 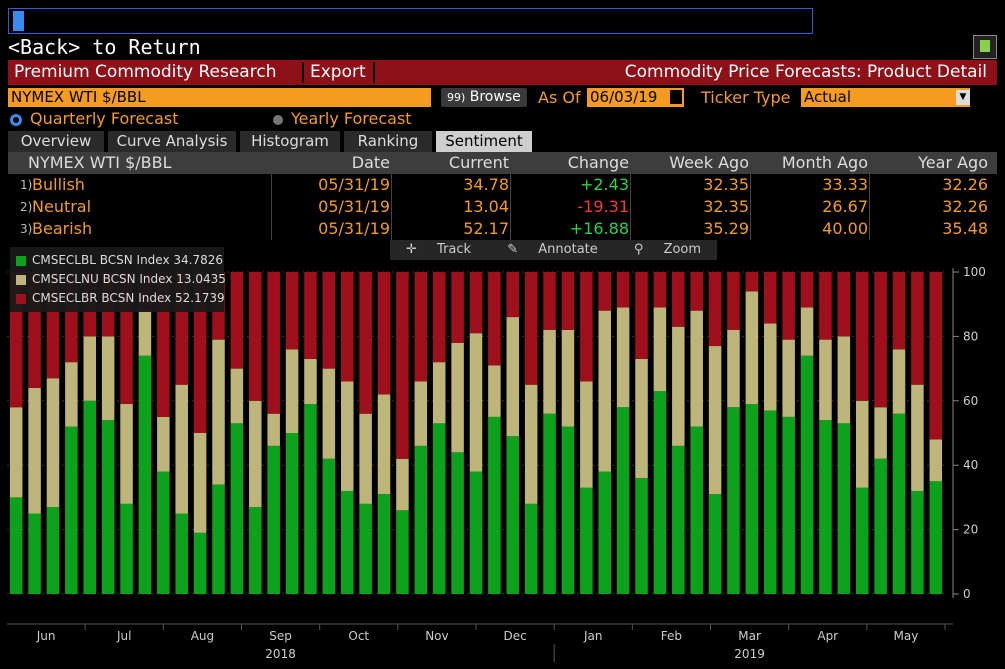 I want to click on calendar-icon, so click(x=676, y=97).